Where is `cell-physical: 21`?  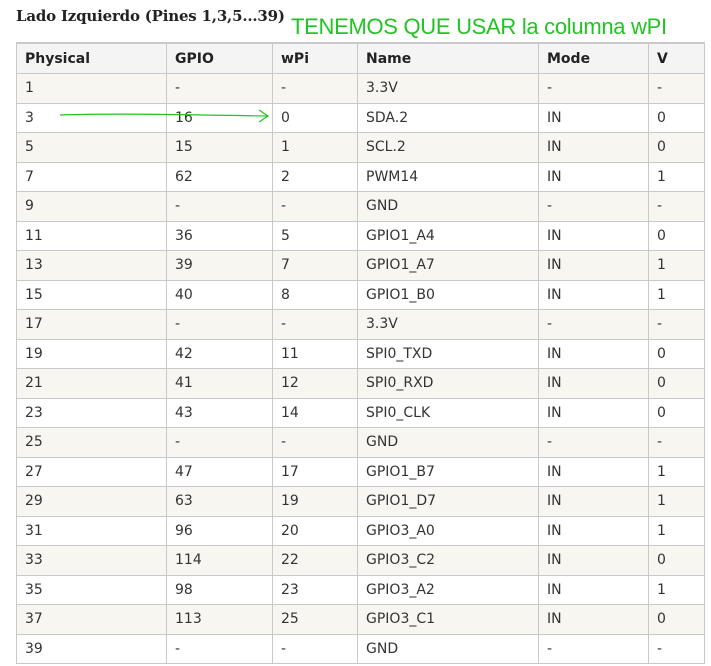 cell-physical: 21 is located at coordinates (91, 383).